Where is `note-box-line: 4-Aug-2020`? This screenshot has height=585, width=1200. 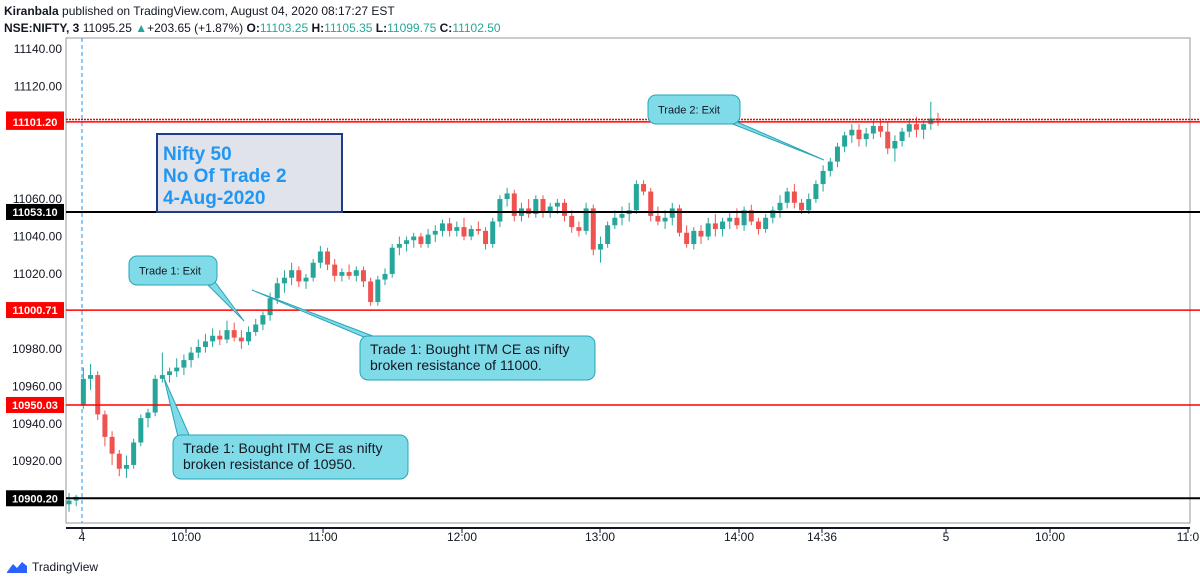 note-box-line: 4-Aug-2020 is located at coordinates (214, 198).